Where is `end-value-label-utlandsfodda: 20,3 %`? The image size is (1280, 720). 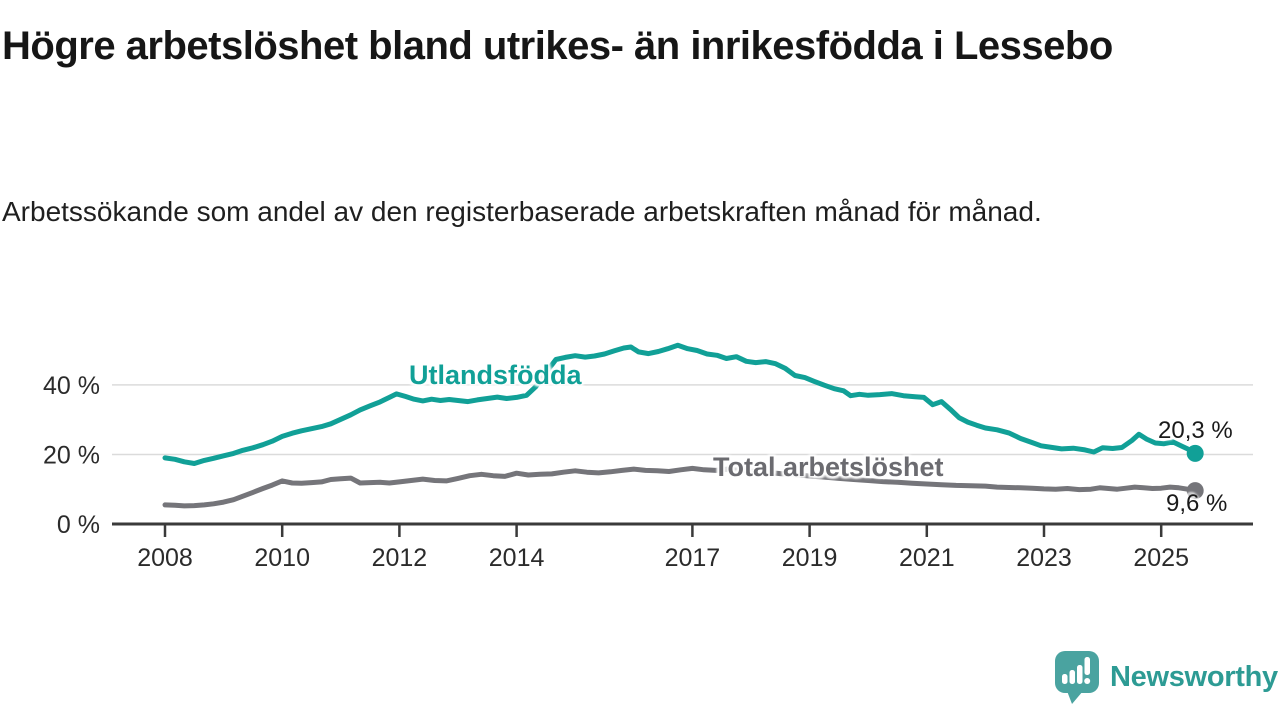 end-value-label-utlandsfodda: 20,3 % is located at coordinates (1195, 430).